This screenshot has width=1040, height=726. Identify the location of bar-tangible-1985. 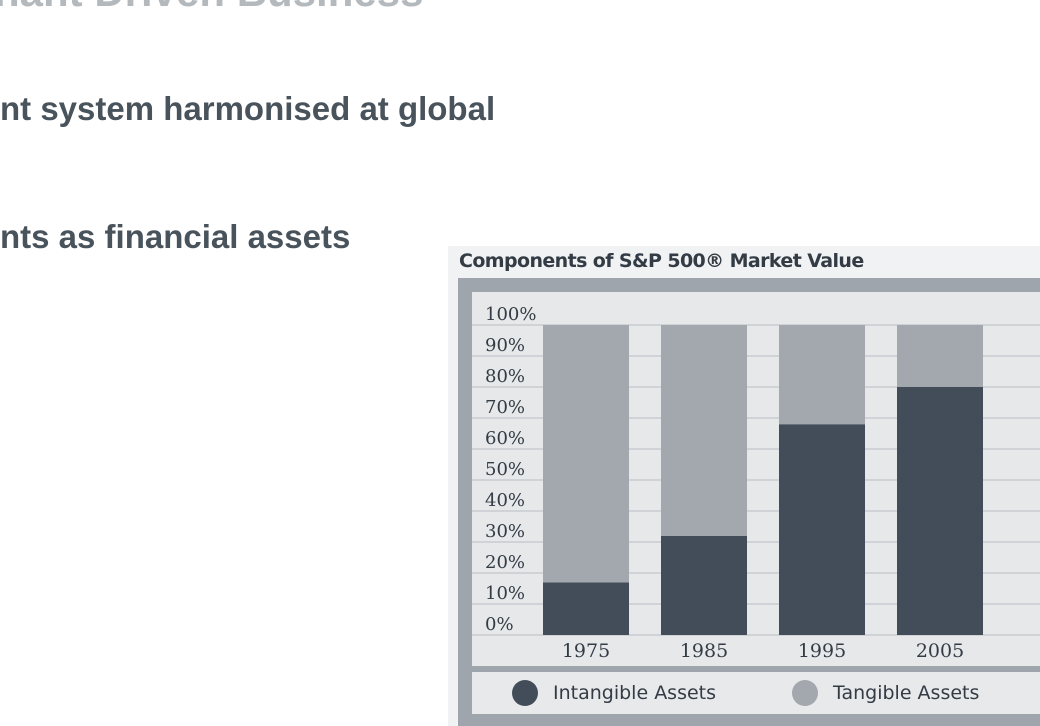
(704, 430).